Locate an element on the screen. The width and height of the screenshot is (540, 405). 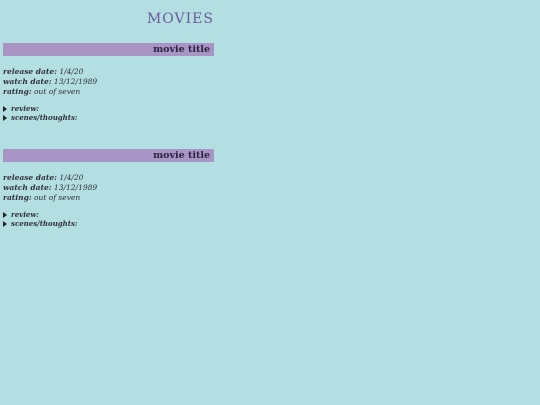
page-title: MOVIES is located at coordinates (180, 19).